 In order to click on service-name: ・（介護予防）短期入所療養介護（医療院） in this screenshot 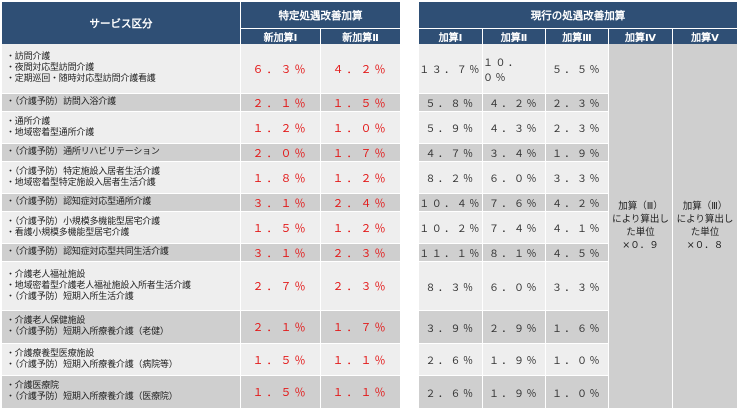, I will do `click(92, 397)`.